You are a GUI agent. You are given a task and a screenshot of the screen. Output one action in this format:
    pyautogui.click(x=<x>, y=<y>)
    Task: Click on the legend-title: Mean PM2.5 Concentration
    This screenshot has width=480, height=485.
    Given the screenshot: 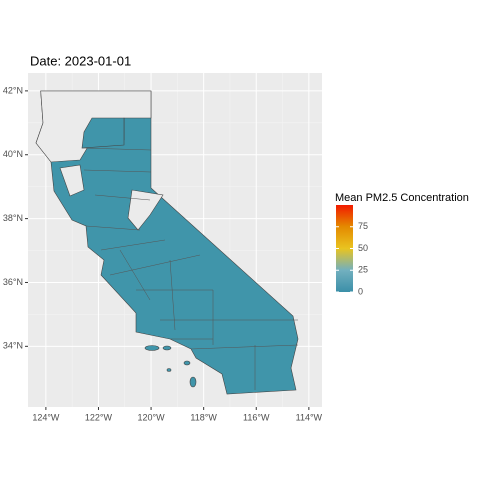 What is the action you would take?
    pyautogui.click(x=402, y=198)
    